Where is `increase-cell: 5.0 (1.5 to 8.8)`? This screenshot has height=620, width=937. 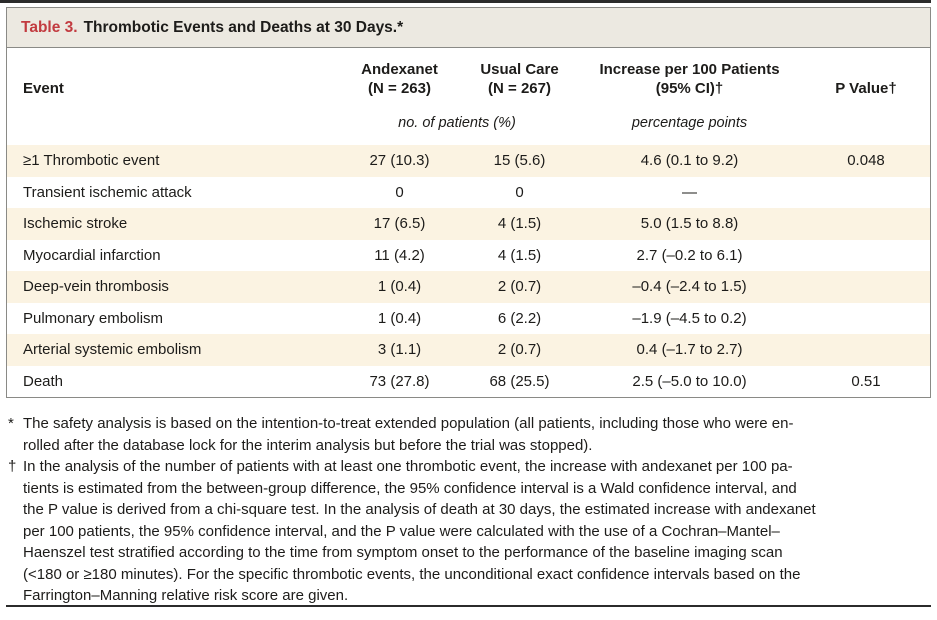 increase-cell: 5.0 (1.5 to 8.8) is located at coordinates (689, 224).